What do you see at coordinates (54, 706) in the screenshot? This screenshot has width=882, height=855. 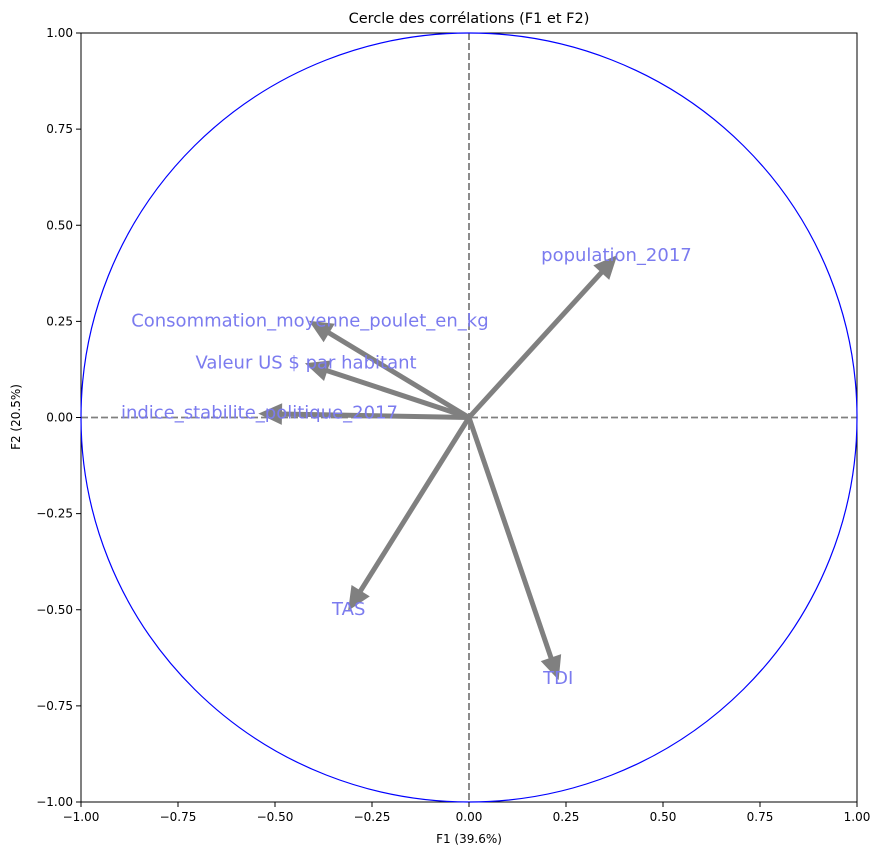 I see `y-tick-label-1: −0.75` at bounding box center [54, 706].